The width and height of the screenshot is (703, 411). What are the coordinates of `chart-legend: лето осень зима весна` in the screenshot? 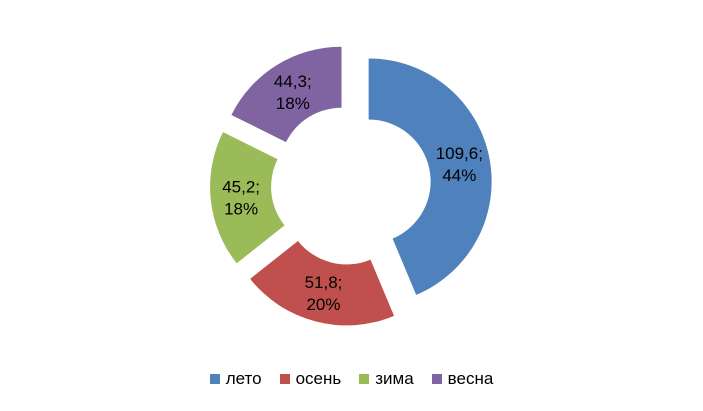 It's located at (351, 379).